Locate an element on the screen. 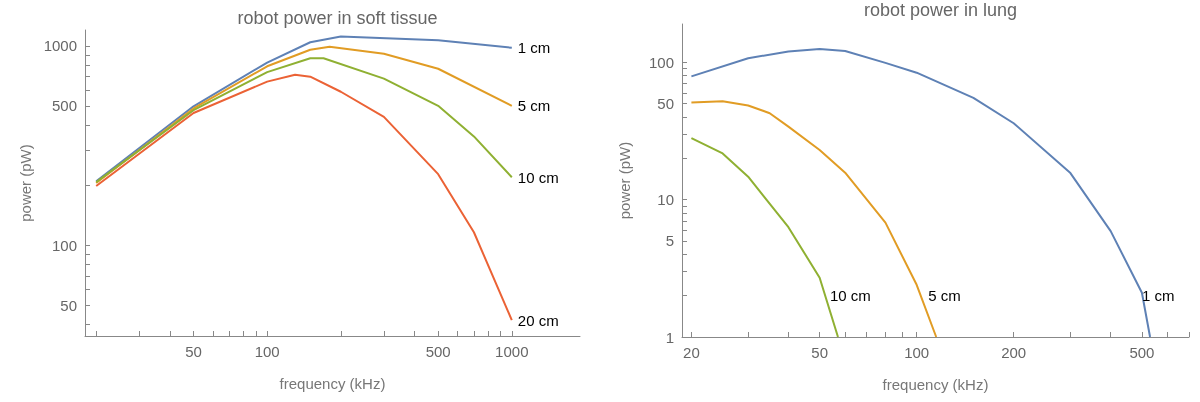 Image resolution: width=1200 pixels, height=402 pixels. x-tick-label: 1000 is located at coordinates (512, 351).